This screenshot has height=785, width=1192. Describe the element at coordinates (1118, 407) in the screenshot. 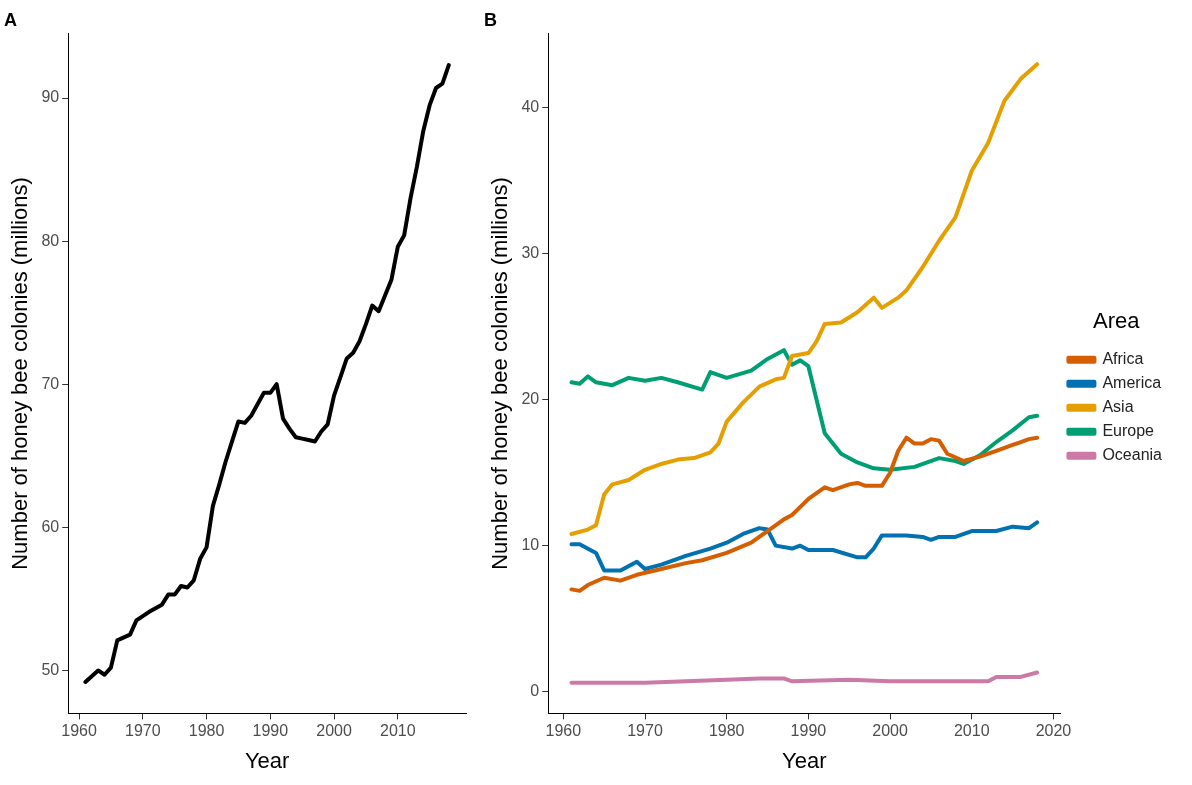

I see `legend-label: Asia` at that location.